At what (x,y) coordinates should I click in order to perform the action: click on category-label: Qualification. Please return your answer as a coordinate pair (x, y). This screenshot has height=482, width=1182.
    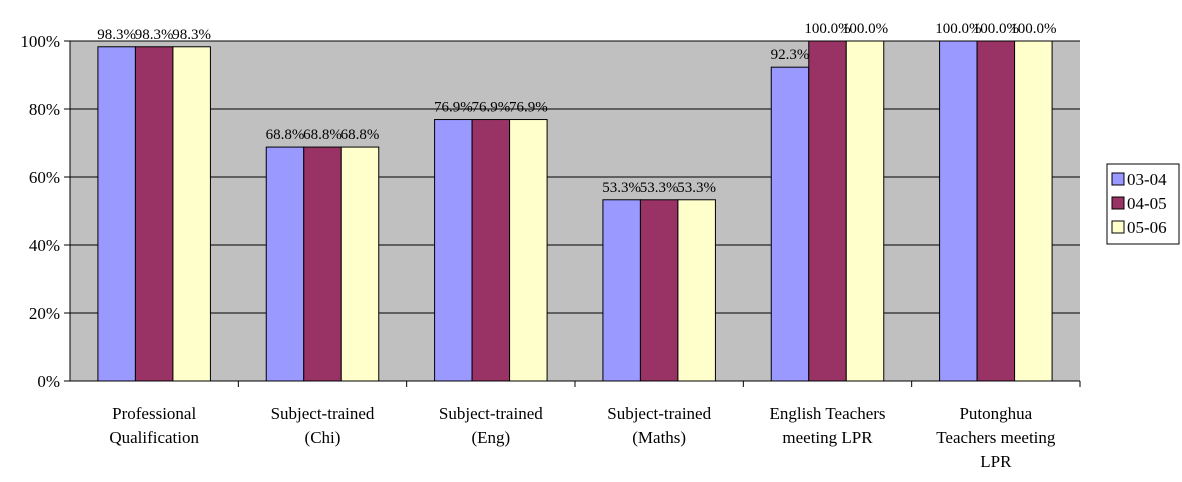
    Looking at the image, I should click on (154, 437).